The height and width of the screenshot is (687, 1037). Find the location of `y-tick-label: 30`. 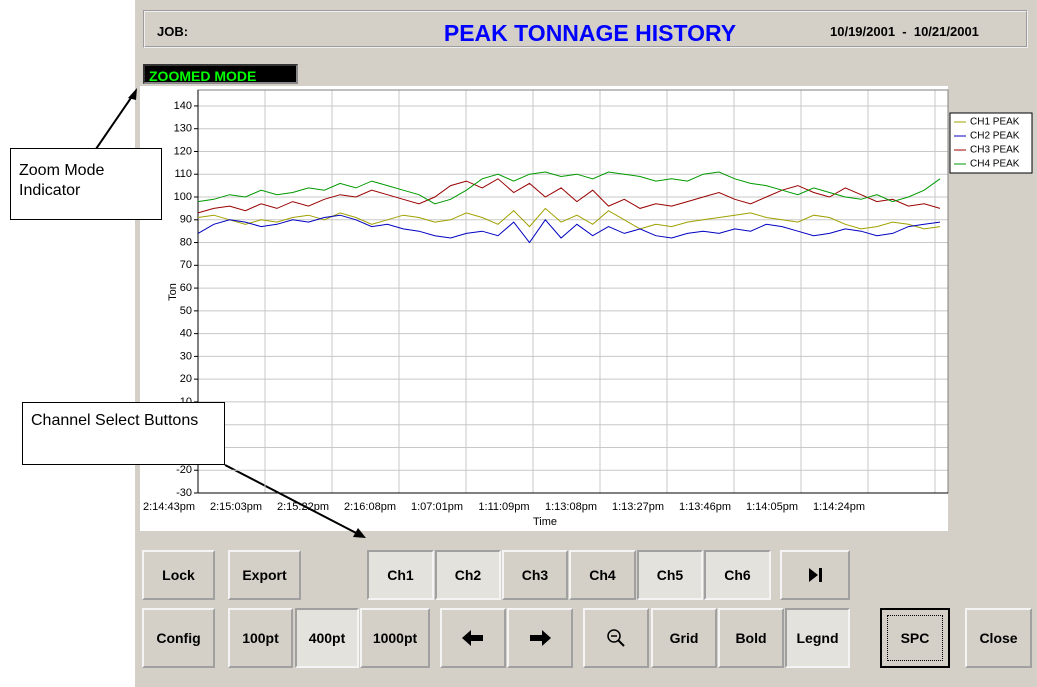

y-tick-label: 30 is located at coordinates (186, 356).